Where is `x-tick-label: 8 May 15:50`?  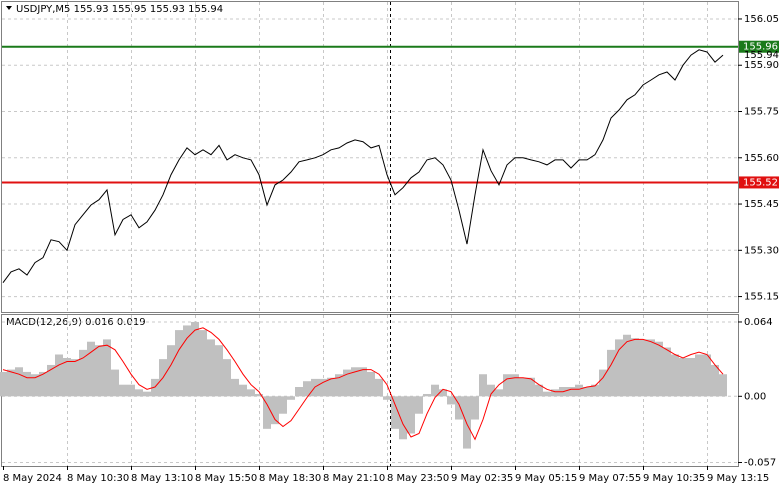
x-tick-label: 8 May 15:50 is located at coordinates (226, 478).